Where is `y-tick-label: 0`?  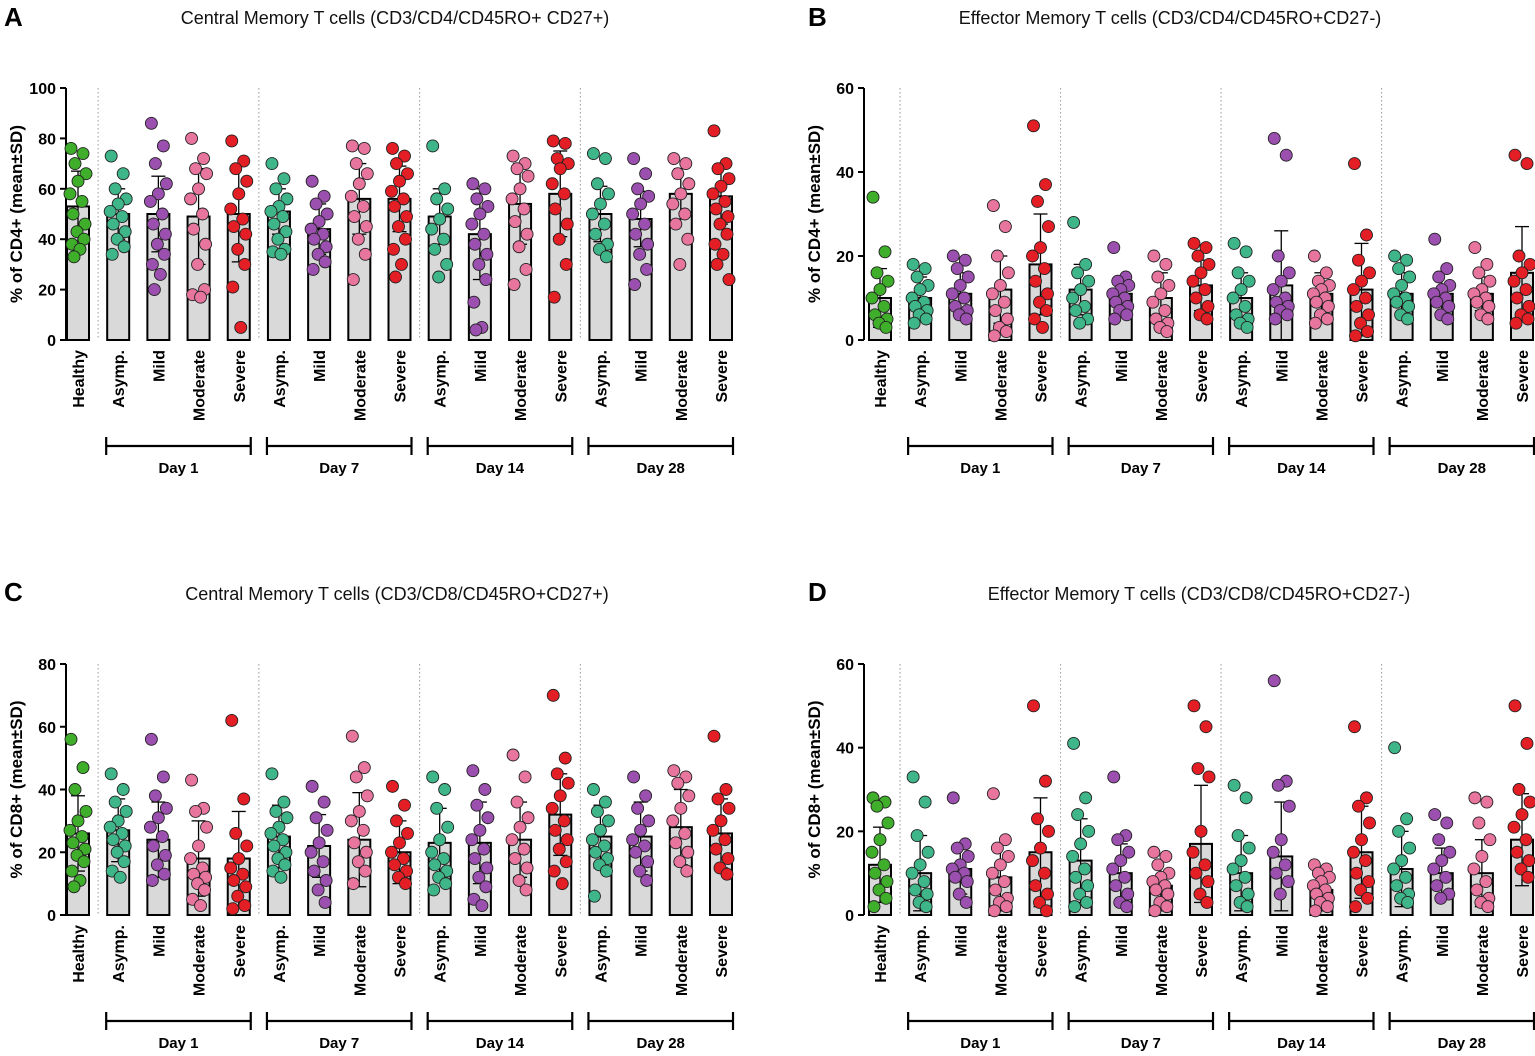 y-tick-label: 0 is located at coordinates (849, 916).